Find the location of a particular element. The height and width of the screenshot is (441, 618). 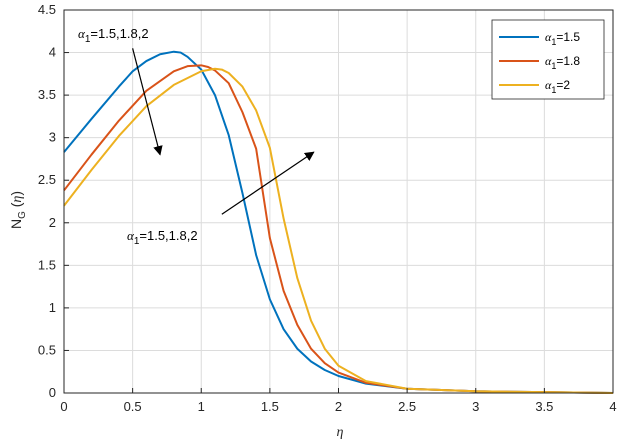

x-tick-label: 2 is located at coordinates (338, 406).